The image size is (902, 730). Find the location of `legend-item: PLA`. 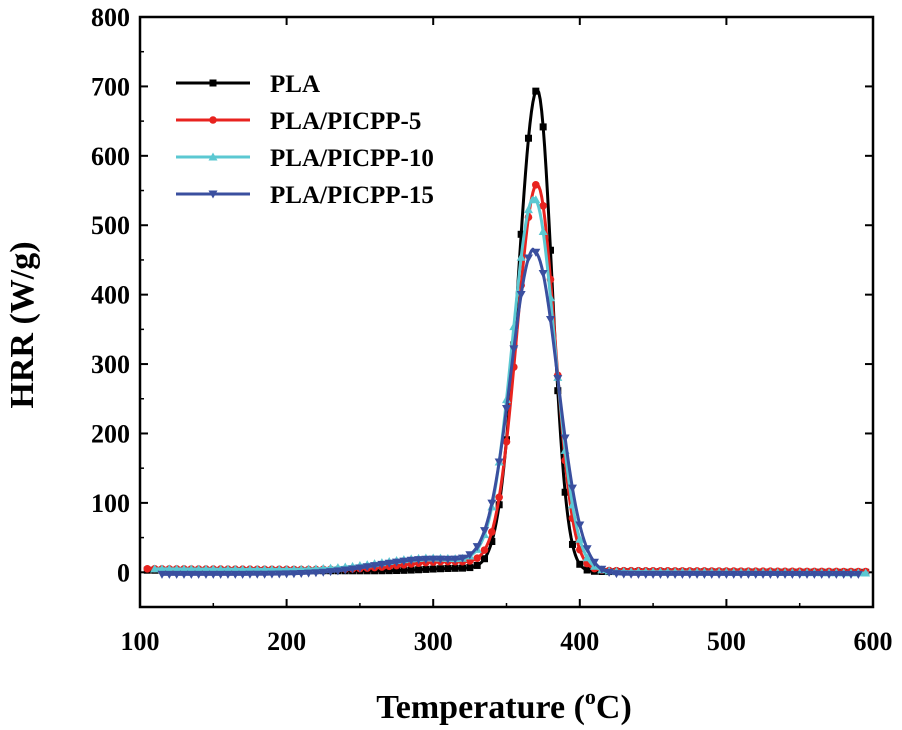

legend-item: PLA is located at coordinates (248, 84).